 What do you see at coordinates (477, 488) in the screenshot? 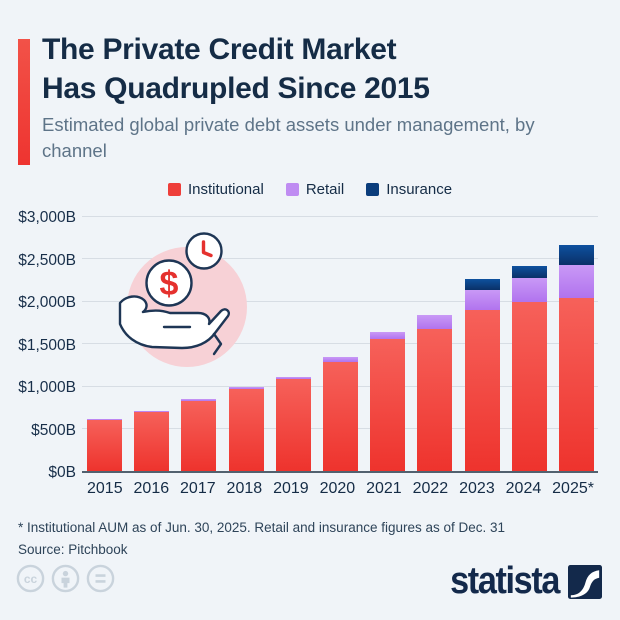
I see `x-tick-label: 2023` at bounding box center [477, 488].